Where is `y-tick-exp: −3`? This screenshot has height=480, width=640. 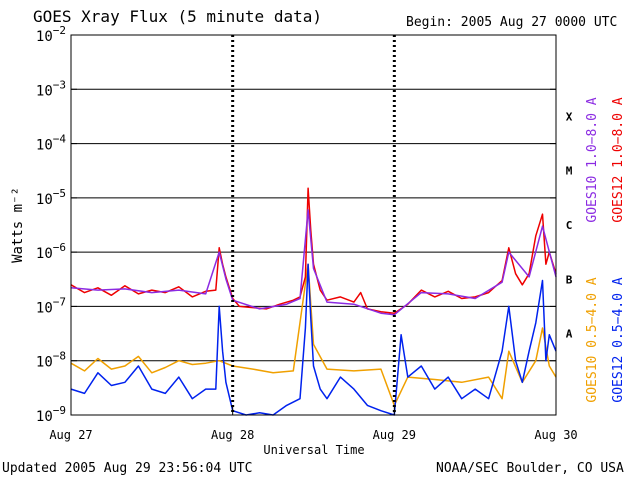 y-tick-exp: −3 is located at coordinates (59, 84).